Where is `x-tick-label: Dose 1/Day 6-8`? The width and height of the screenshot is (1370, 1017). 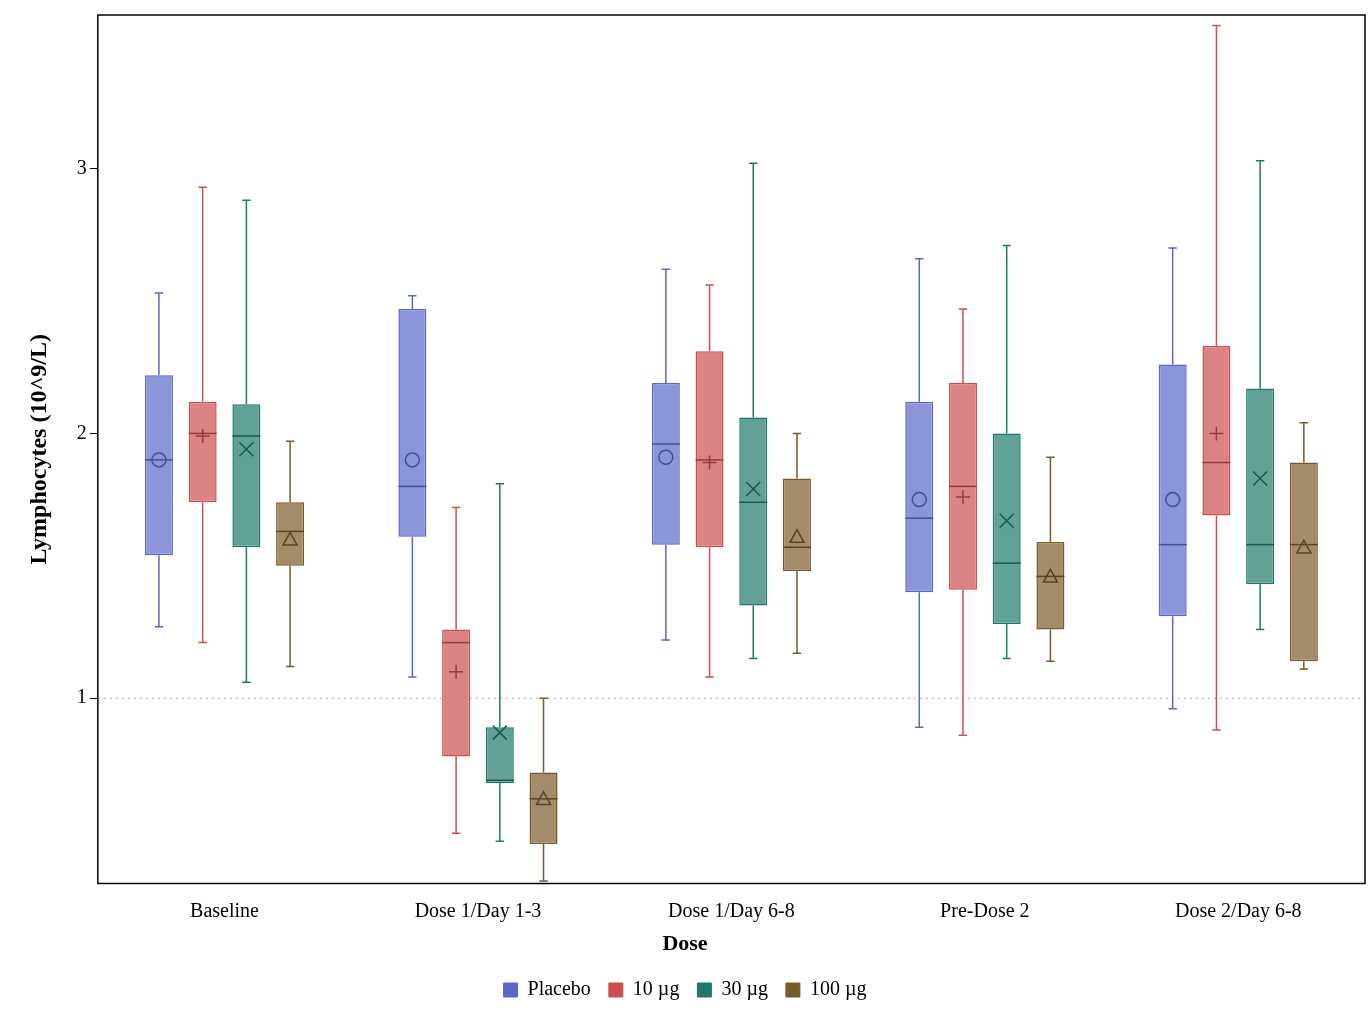
x-tick-label: Dose 1/Day 6-8 is located at coordinates (731, 910).